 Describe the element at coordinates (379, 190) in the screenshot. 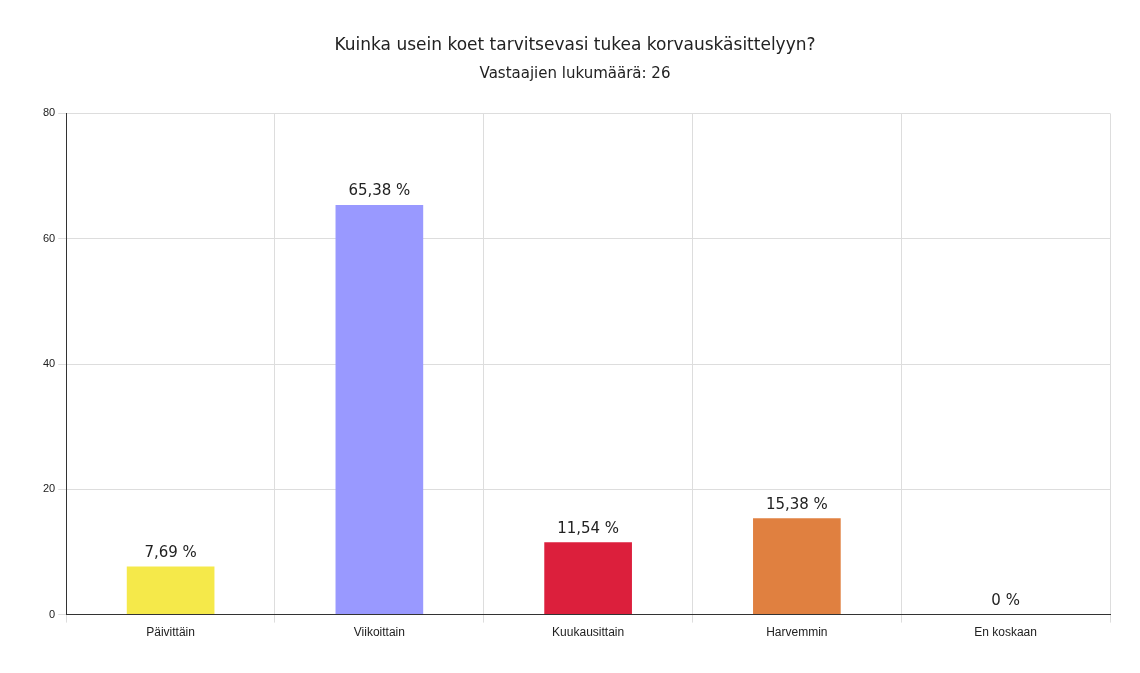

I see `data-label: 65,38 %` at that location.